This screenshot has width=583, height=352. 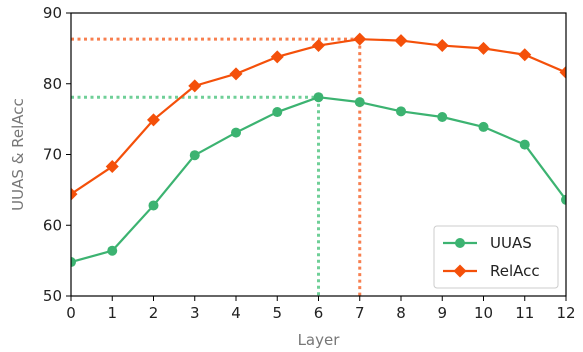 I want to click on x-tick-label: 12, so click(x=565, y=313).